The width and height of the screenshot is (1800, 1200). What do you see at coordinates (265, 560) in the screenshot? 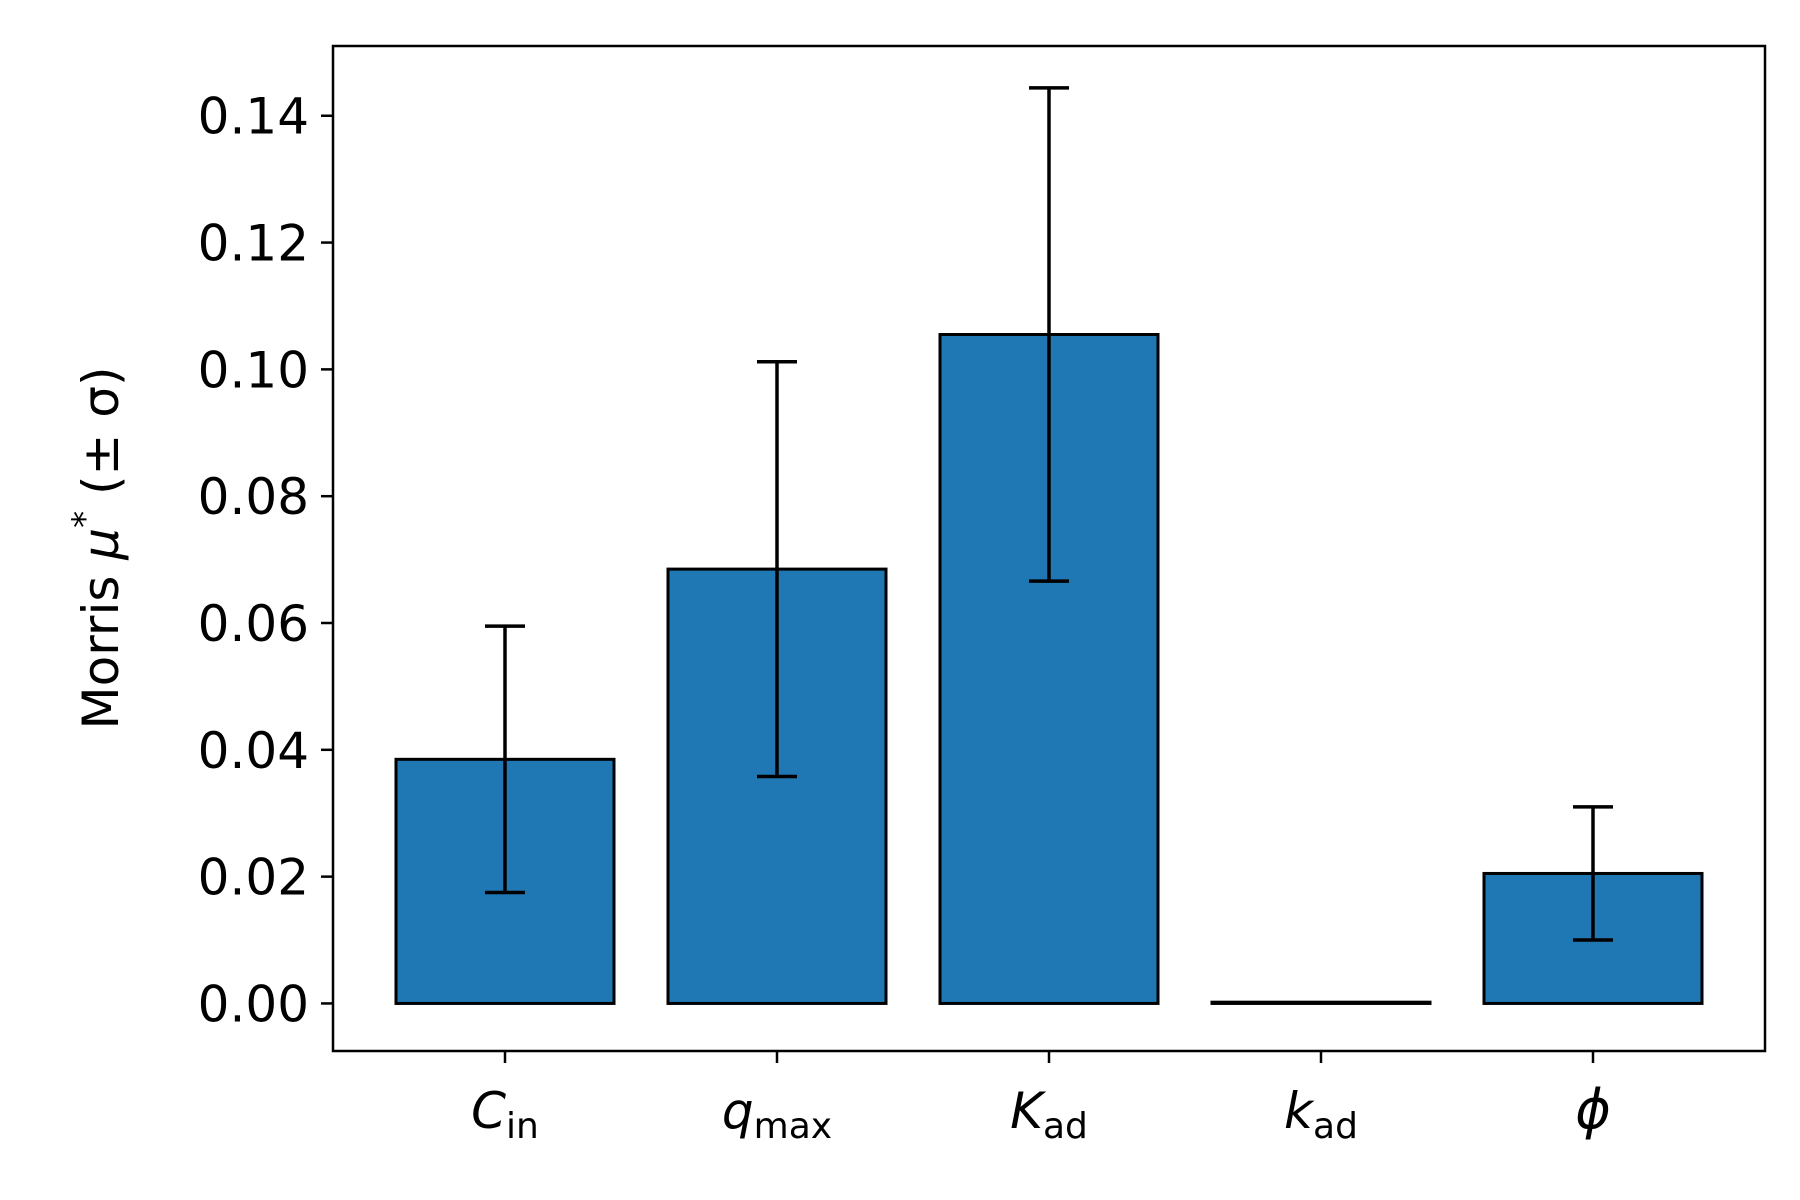
I see `y-axis: 0.00 0.02 0.04 0.06 0.08 0.10 0.12 0.14` at bounding box center [265, 560].